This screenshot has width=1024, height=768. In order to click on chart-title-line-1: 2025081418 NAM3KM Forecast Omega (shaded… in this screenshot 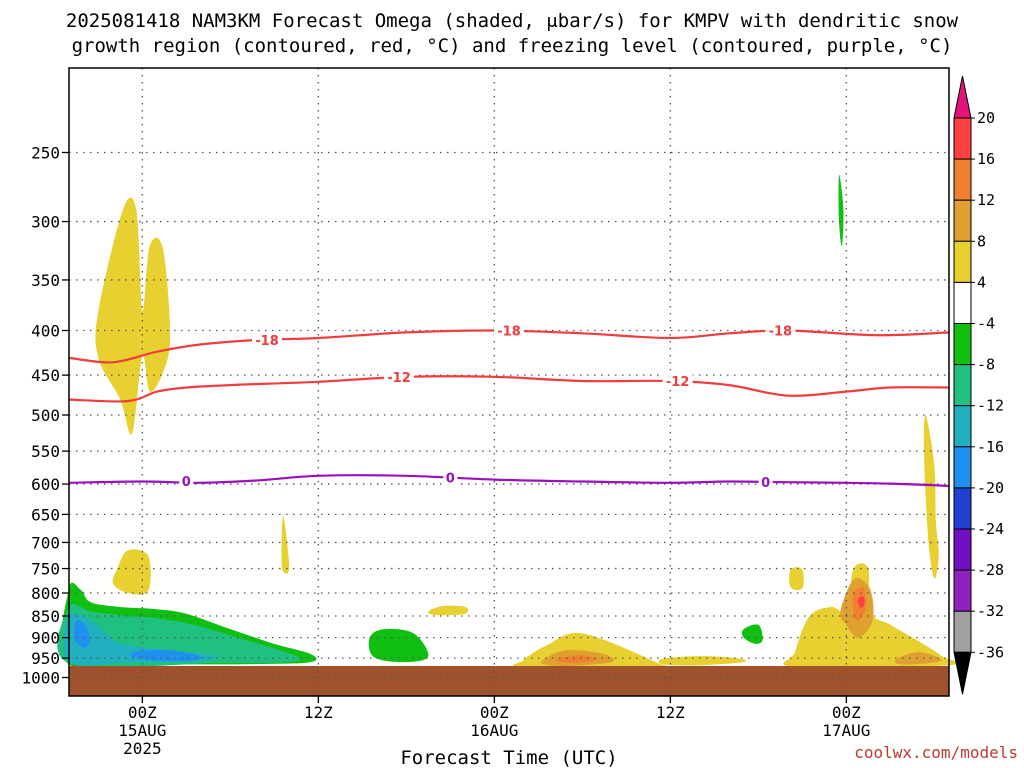, I will do `click(512, 21)`.